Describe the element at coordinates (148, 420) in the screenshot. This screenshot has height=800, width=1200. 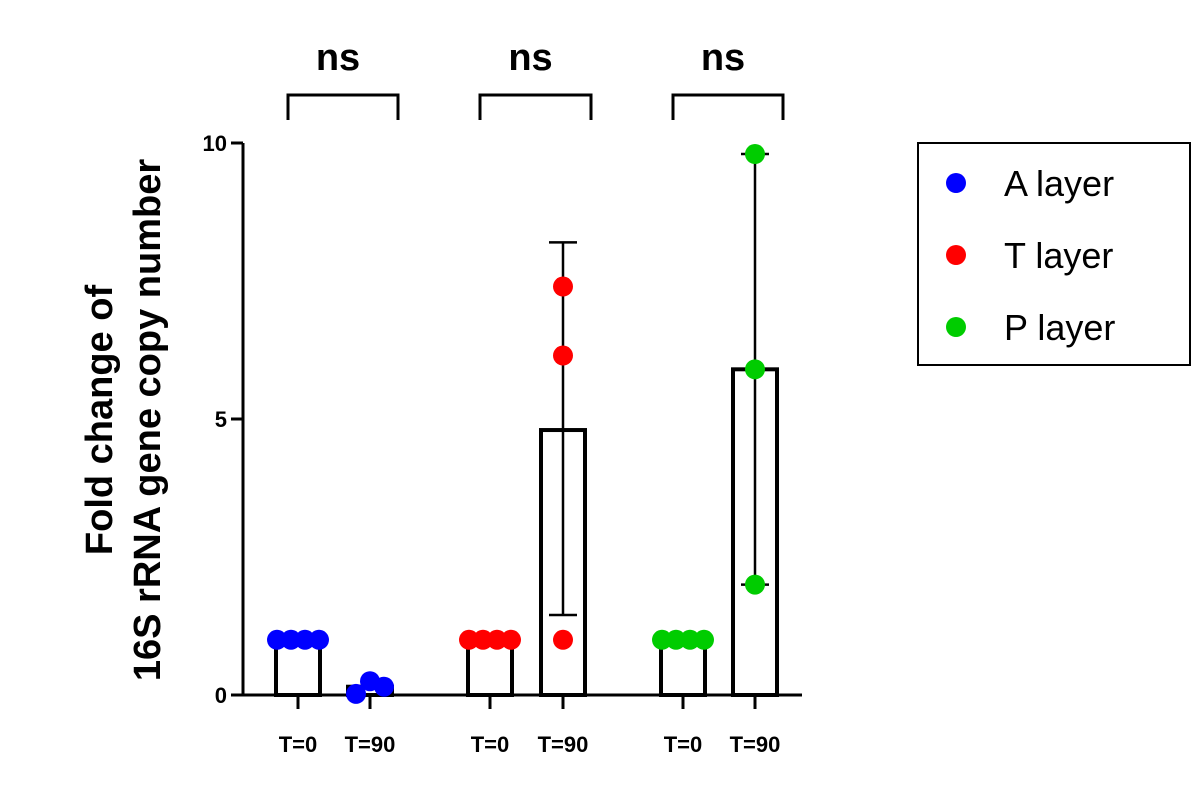
I see `y-axis-title-line-2: 16S rRNA gene copy number` at that location.